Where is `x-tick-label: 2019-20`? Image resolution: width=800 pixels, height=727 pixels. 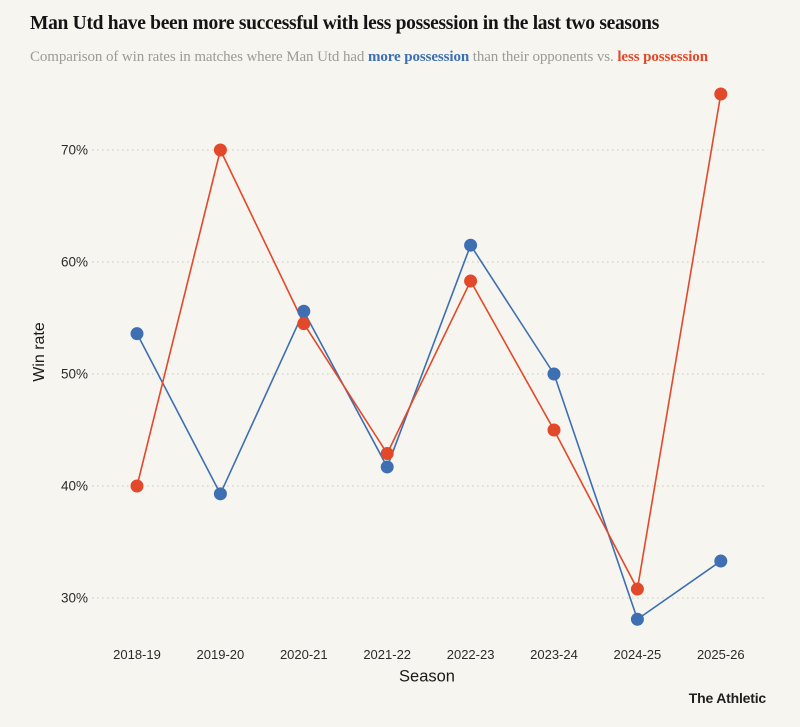
x-tick-label: 2019-20 is located at coordinates (221, 654).